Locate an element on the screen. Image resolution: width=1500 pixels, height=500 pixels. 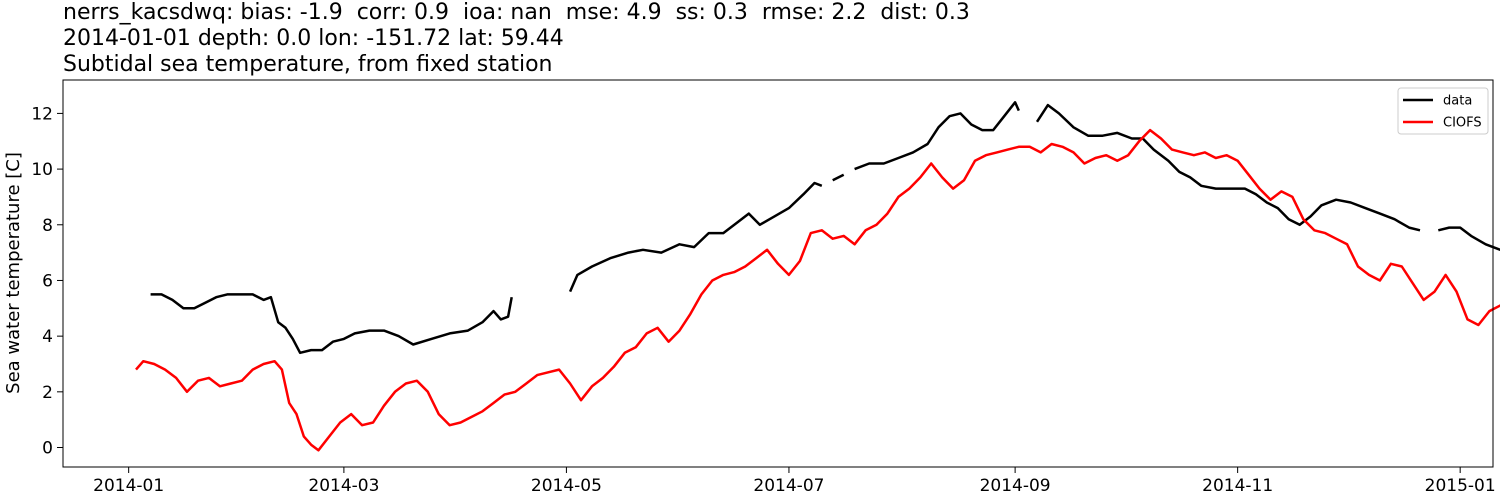
y-axis: 0 2 4 6 8 10 12 is located at coordinates (47, 281).